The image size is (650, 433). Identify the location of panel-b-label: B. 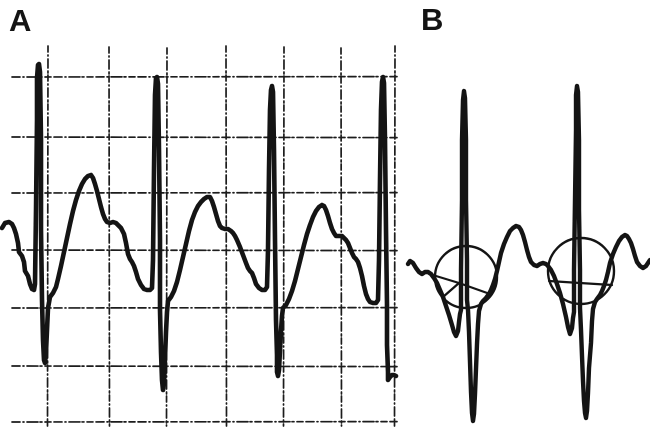
(432, 19).